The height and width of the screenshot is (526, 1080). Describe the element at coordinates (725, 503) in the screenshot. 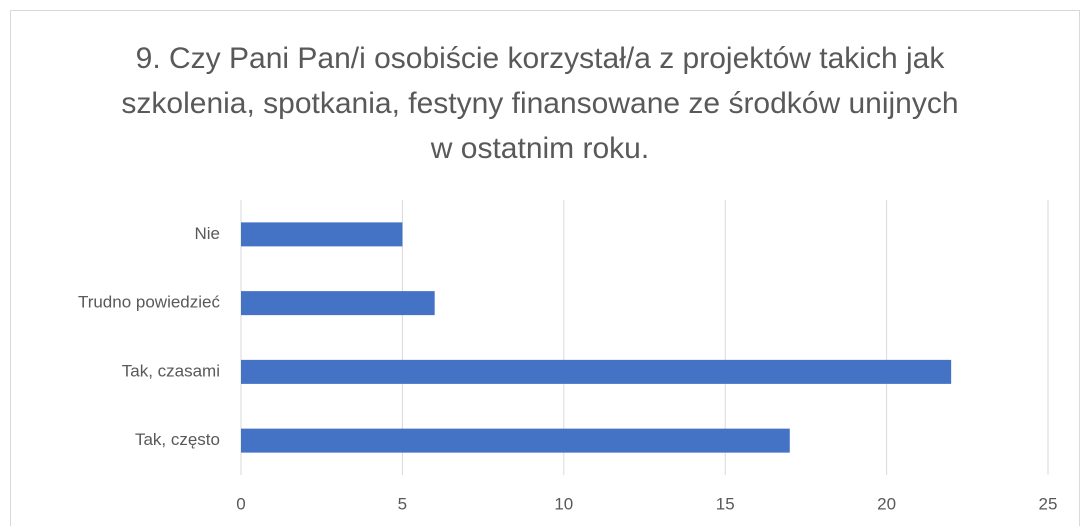

I see `x-tick-label: 15` at that location.